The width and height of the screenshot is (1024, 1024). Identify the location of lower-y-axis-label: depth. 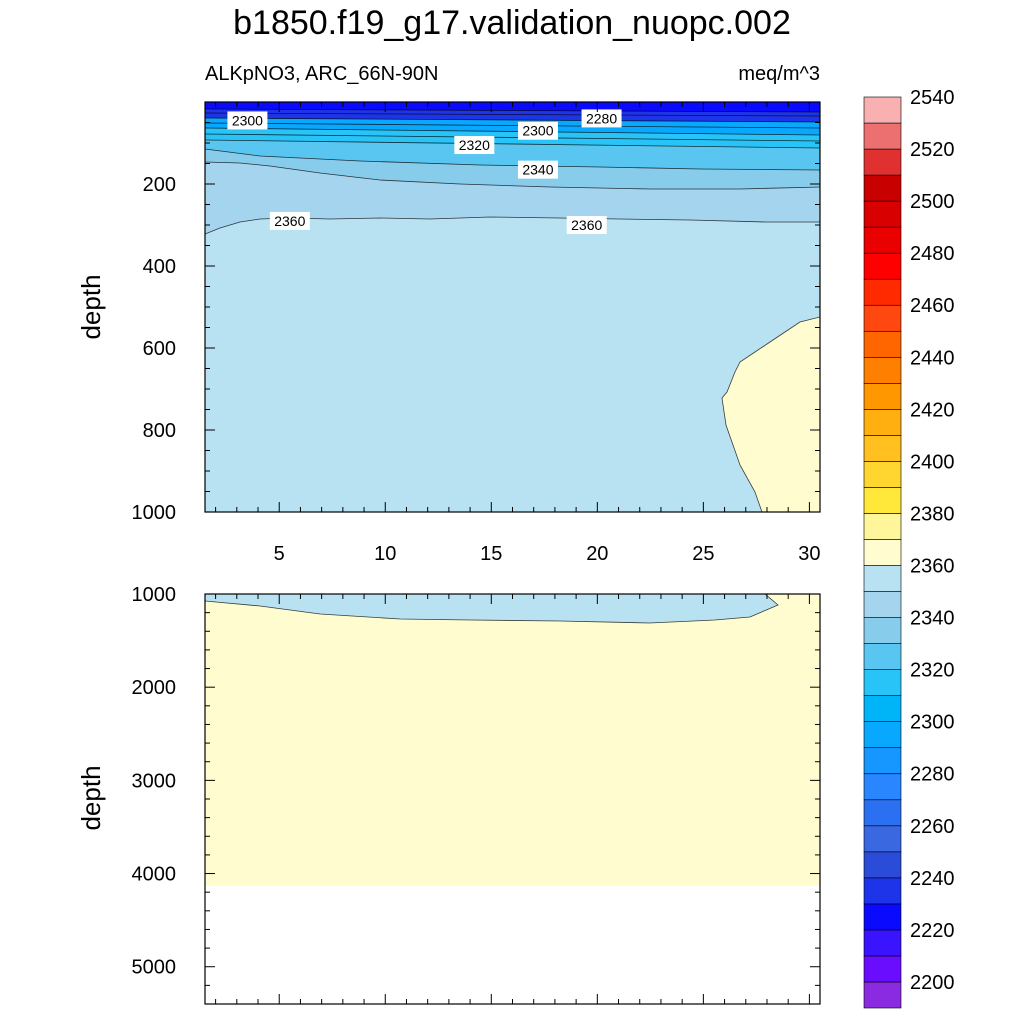
(91, 797).